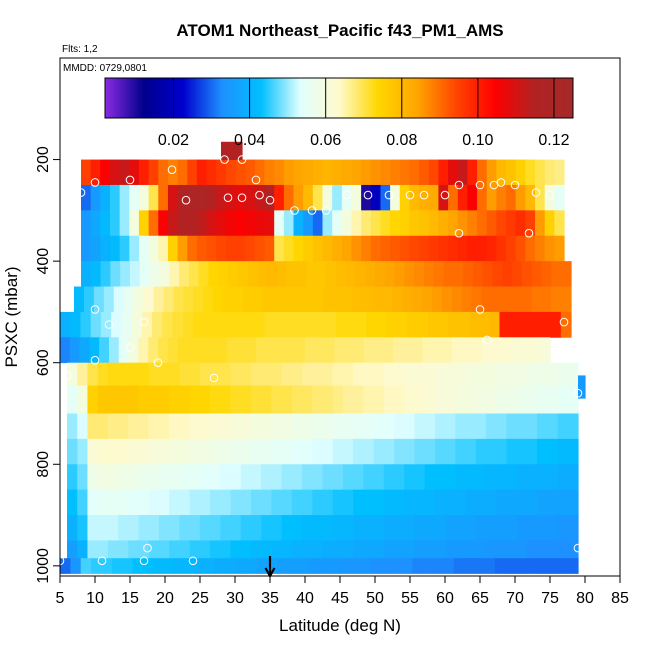  Describe the element at coordinates (43, 464) in the screenshot. I see `y-tick-label: 800` at that location.